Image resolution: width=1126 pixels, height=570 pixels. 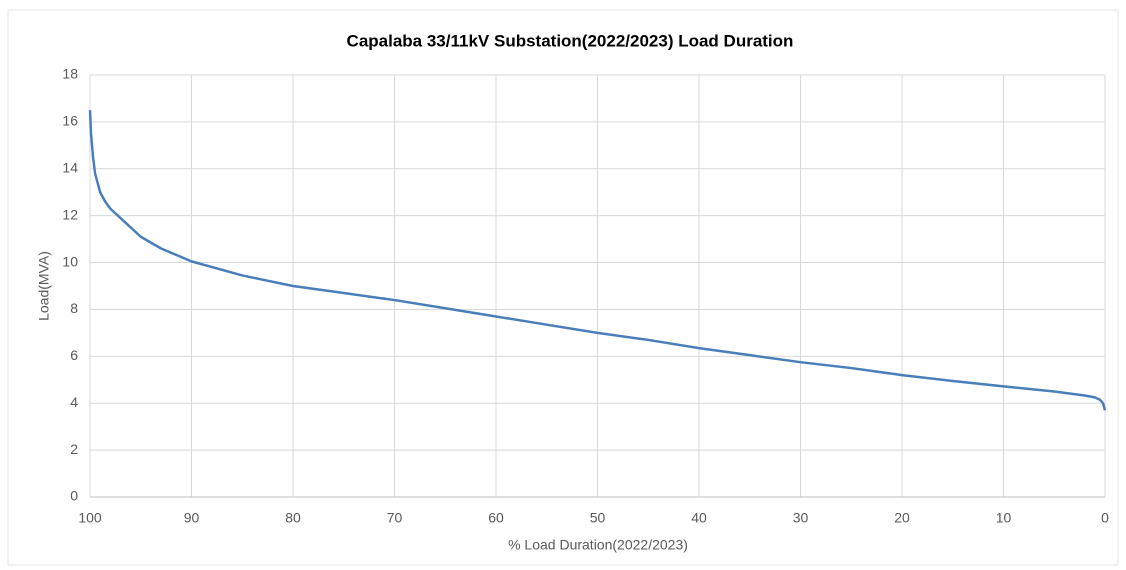 I want to click on x-tick-label: 100, so click(x=90, y=518).